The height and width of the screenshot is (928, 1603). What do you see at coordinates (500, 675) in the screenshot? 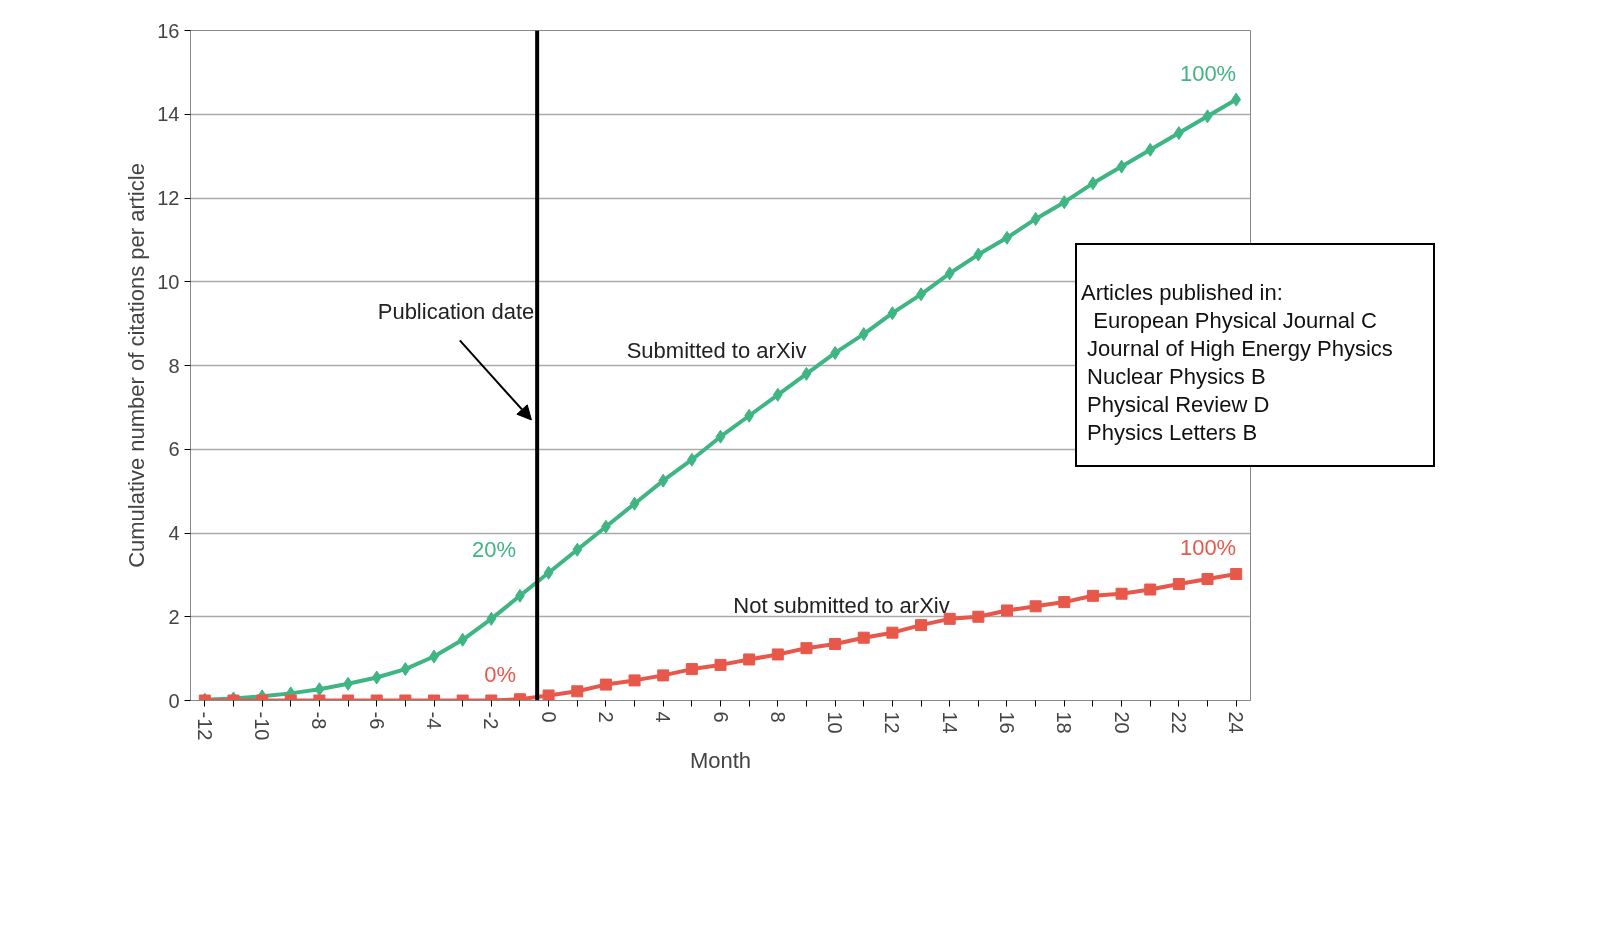
I see `annotation: 0%` at bounding box center [500, 675].